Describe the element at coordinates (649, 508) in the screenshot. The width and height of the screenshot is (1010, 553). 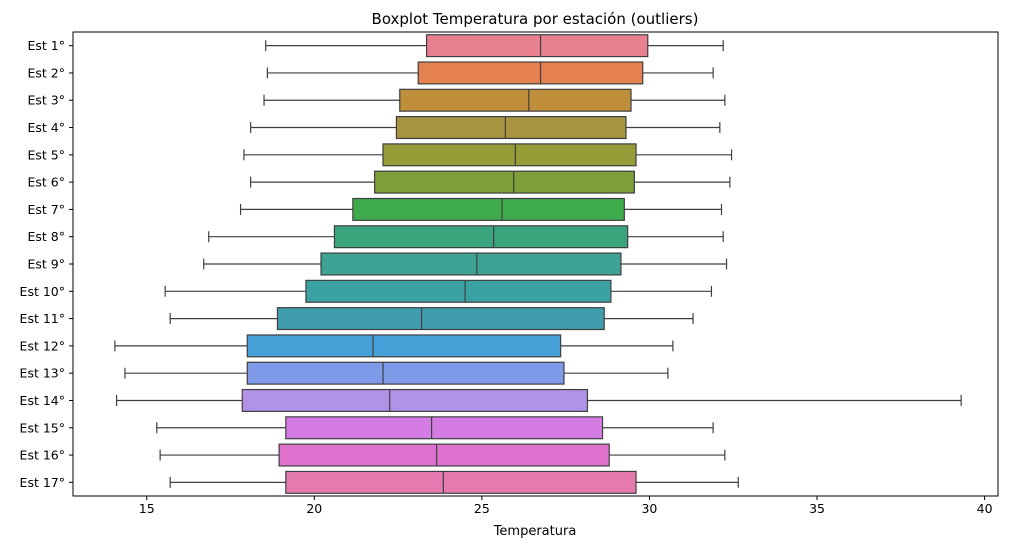
I see `x-tick-label: 30` at that location.